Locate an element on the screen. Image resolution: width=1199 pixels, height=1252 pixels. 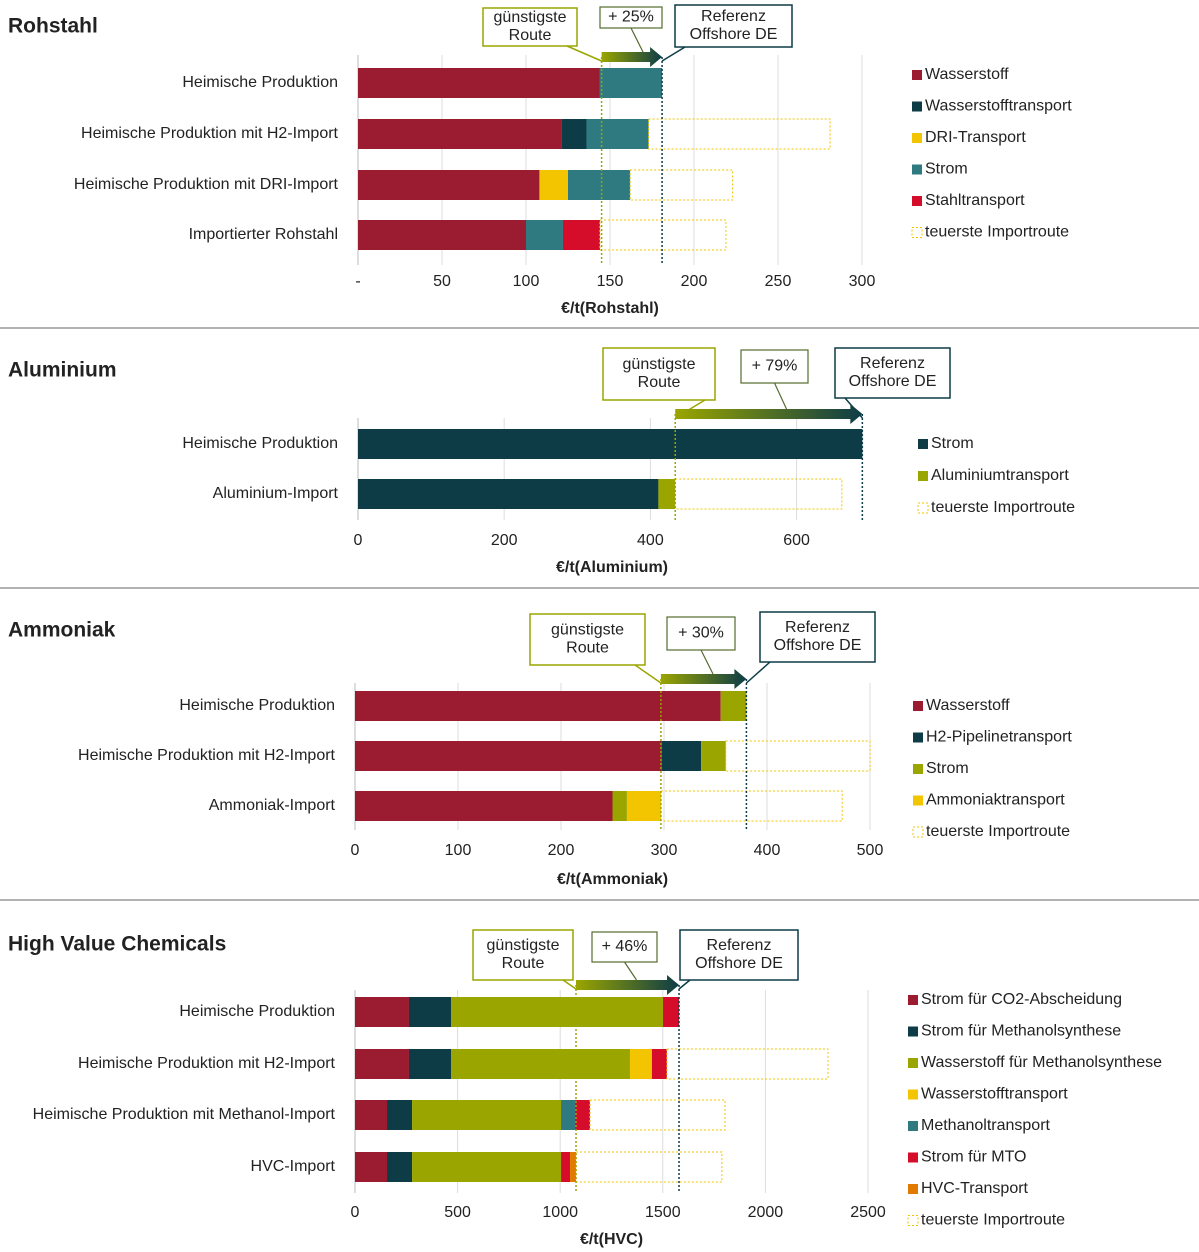
x-tick-label: 600 is located at coordinates (796, 540).